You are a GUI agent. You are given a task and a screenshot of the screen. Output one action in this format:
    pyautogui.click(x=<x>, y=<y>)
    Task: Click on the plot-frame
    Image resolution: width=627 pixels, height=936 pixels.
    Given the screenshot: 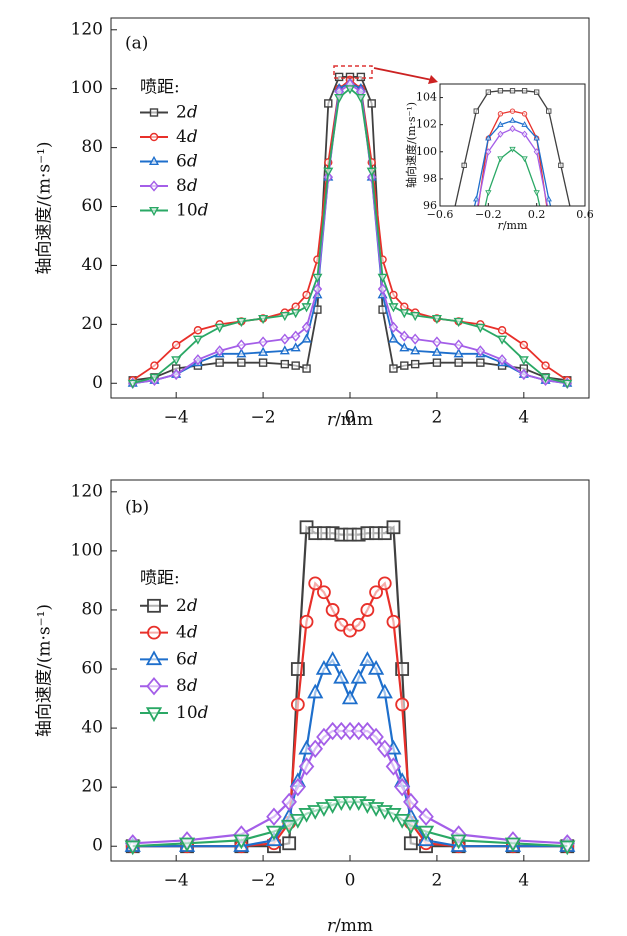 What is the action you would take?
    pyautogui.click(x=512, y=145)
    